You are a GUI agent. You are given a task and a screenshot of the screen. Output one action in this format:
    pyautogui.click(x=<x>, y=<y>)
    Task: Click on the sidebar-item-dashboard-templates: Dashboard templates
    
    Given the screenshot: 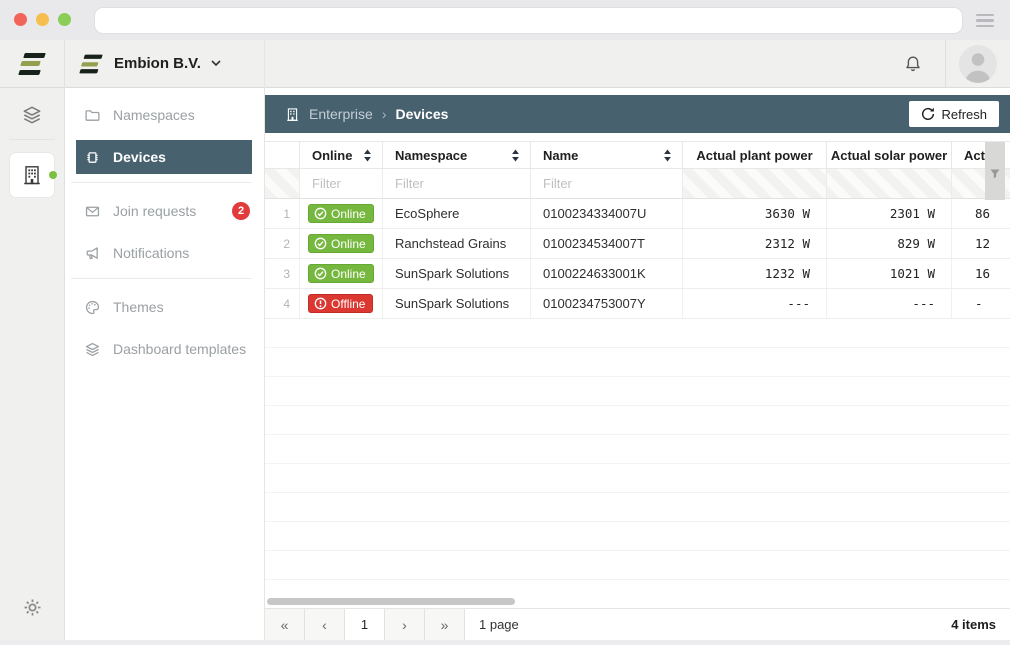 What is the action you would take?
    pyautogui.click(x=164, y=349)
    